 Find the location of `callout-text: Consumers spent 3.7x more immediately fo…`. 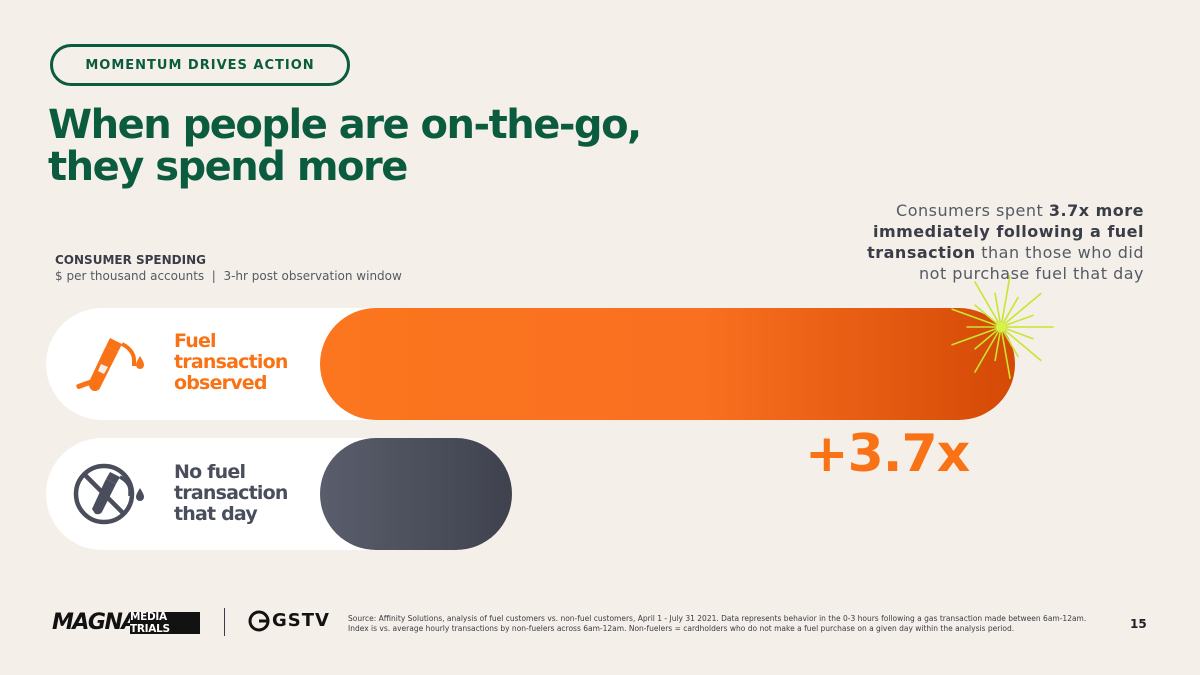

callout-text: Consumers spent 3.7x more immediately fo… is located at coordinates (994, 242).